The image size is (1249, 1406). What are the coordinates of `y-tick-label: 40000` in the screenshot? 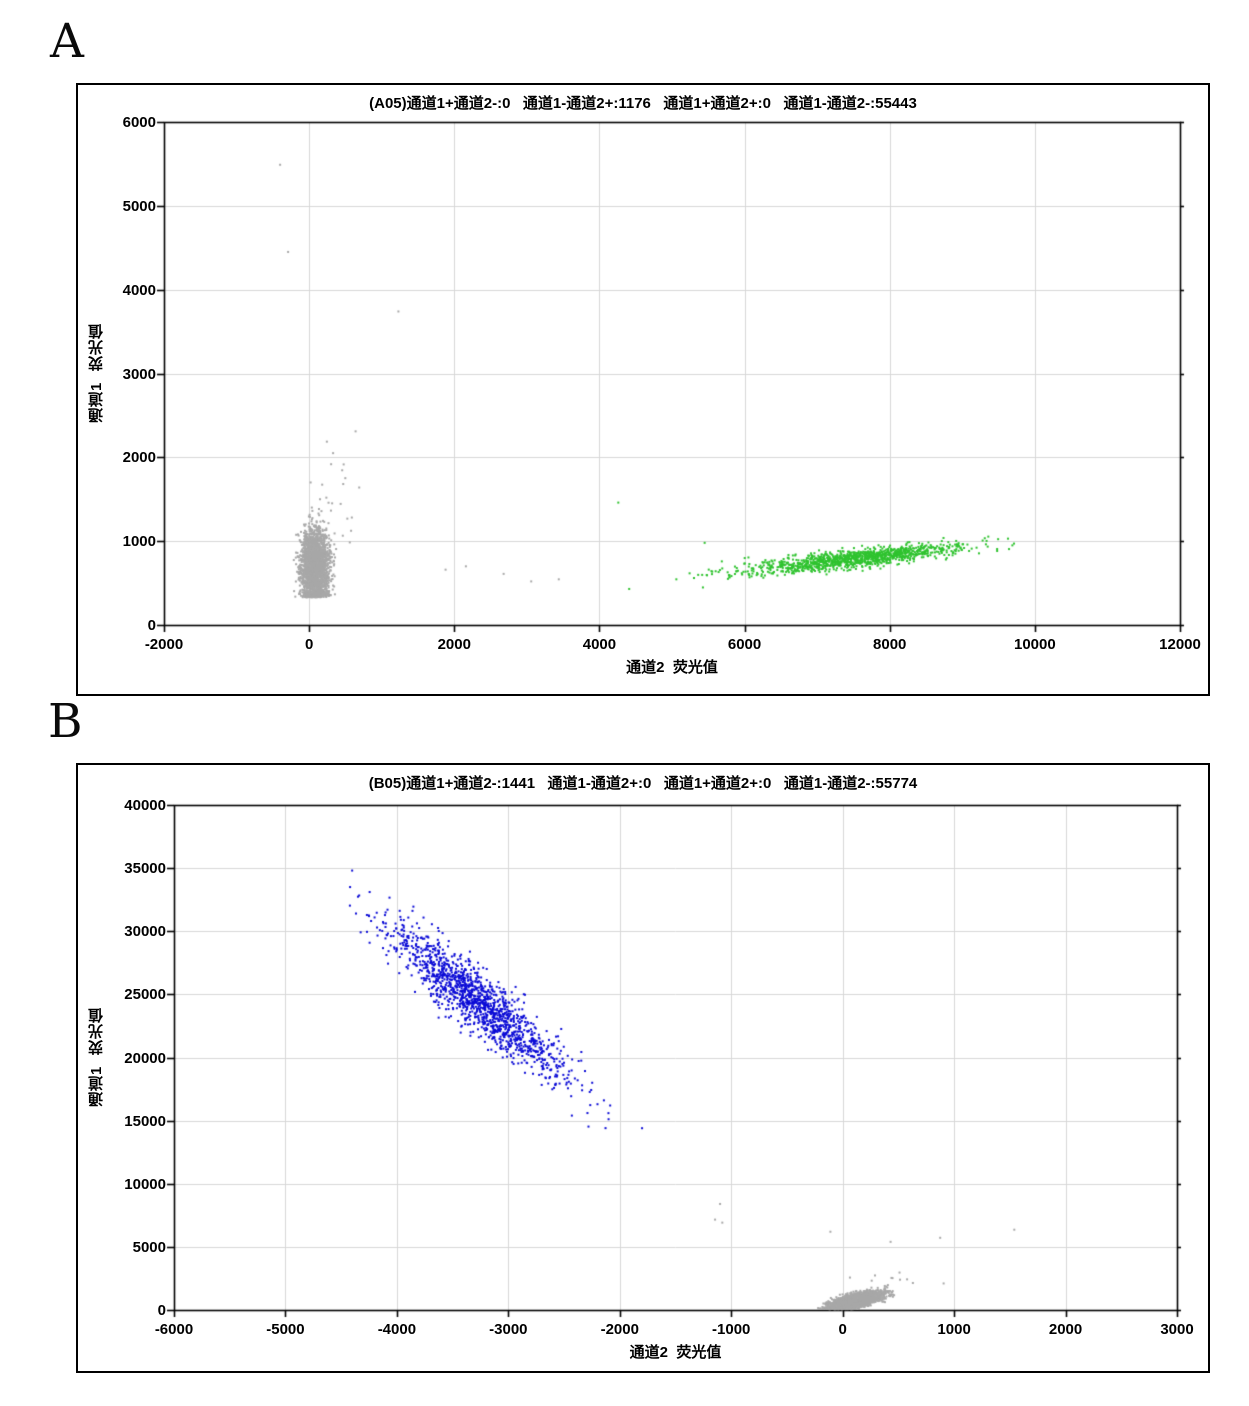 It's located at (145, 805).